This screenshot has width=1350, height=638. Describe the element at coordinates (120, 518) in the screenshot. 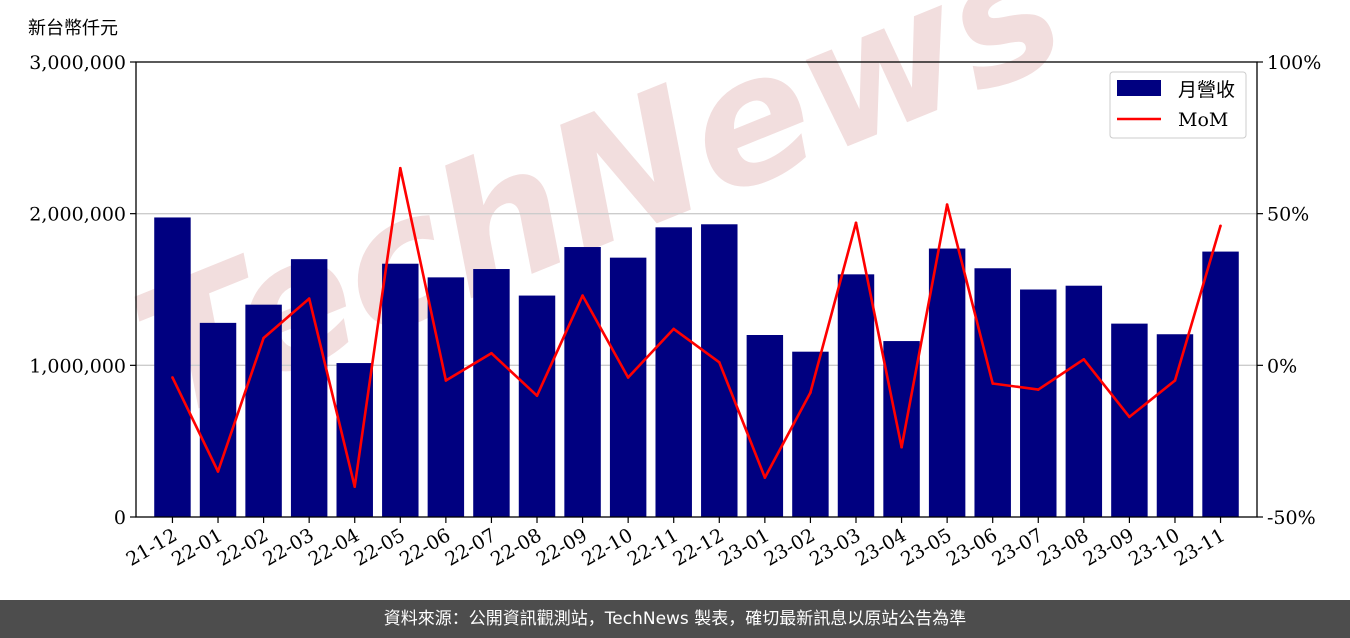

I see `y-left-tick-label: 0` at that location.